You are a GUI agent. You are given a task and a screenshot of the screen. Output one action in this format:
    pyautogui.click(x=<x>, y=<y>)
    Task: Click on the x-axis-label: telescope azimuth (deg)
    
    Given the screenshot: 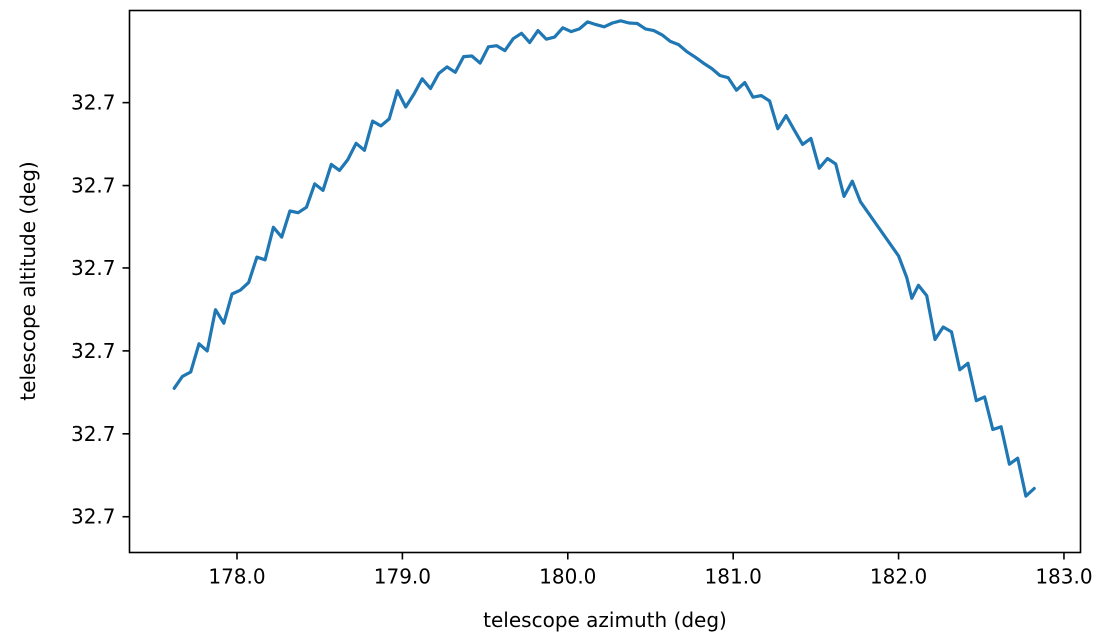 What is the action you would take?
    pyautogui.click(x=605, y=620)
    